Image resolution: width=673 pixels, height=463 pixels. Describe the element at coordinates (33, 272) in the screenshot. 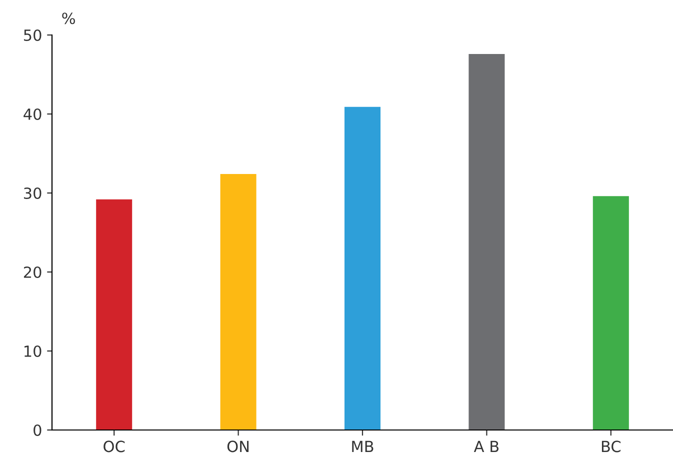

I see `y-tick-label: 20` at that location.